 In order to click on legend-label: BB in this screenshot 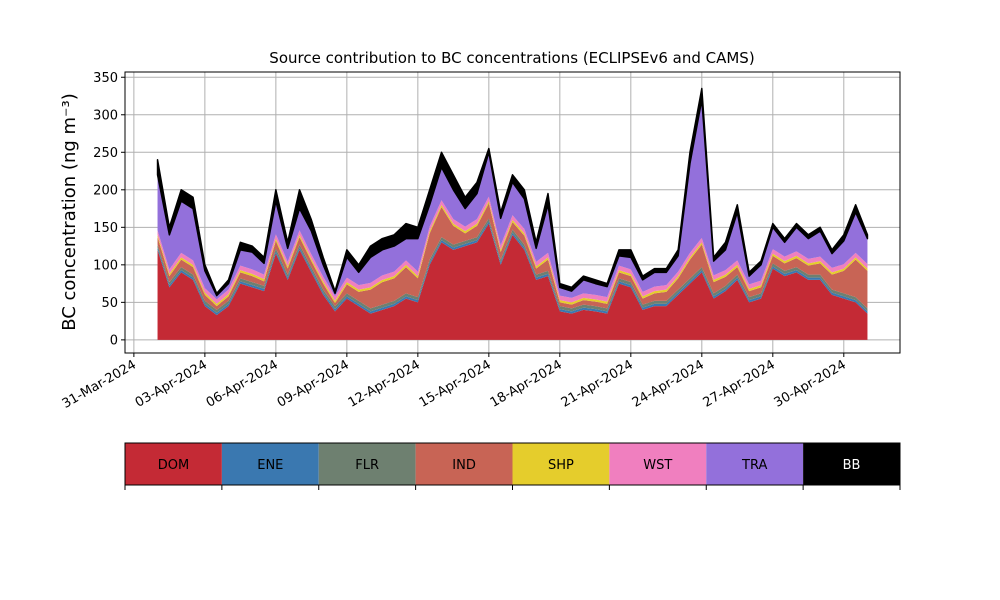, I will do `click(852, 465)`.